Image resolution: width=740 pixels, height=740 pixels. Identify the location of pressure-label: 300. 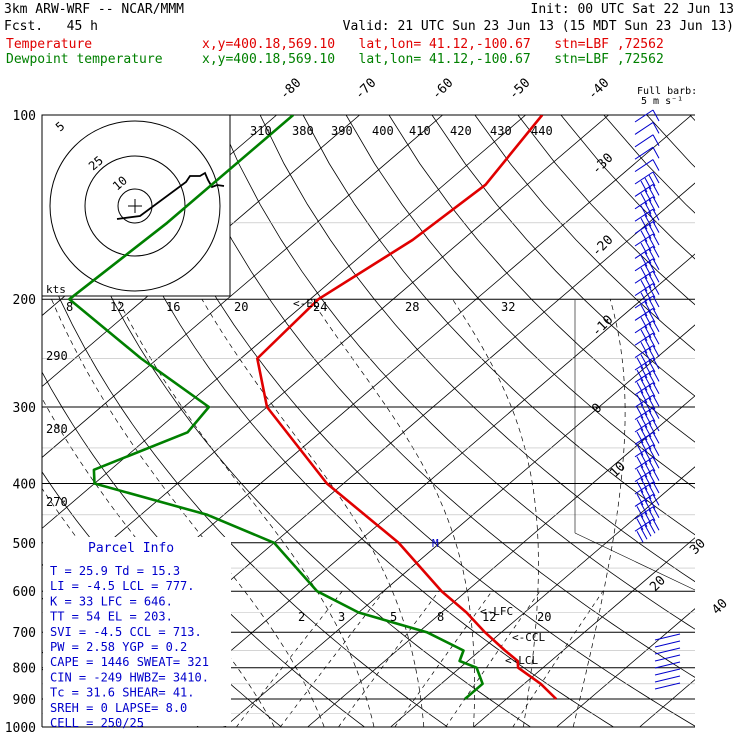
(24, 408).